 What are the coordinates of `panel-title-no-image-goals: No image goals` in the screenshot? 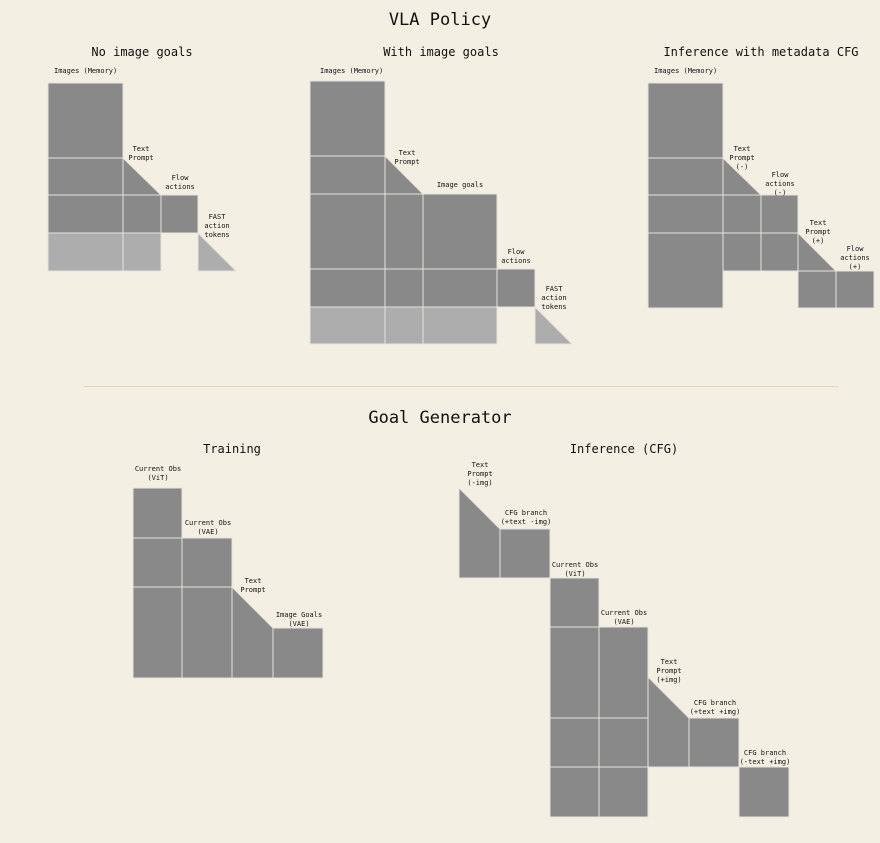 It's located at (142, 52).